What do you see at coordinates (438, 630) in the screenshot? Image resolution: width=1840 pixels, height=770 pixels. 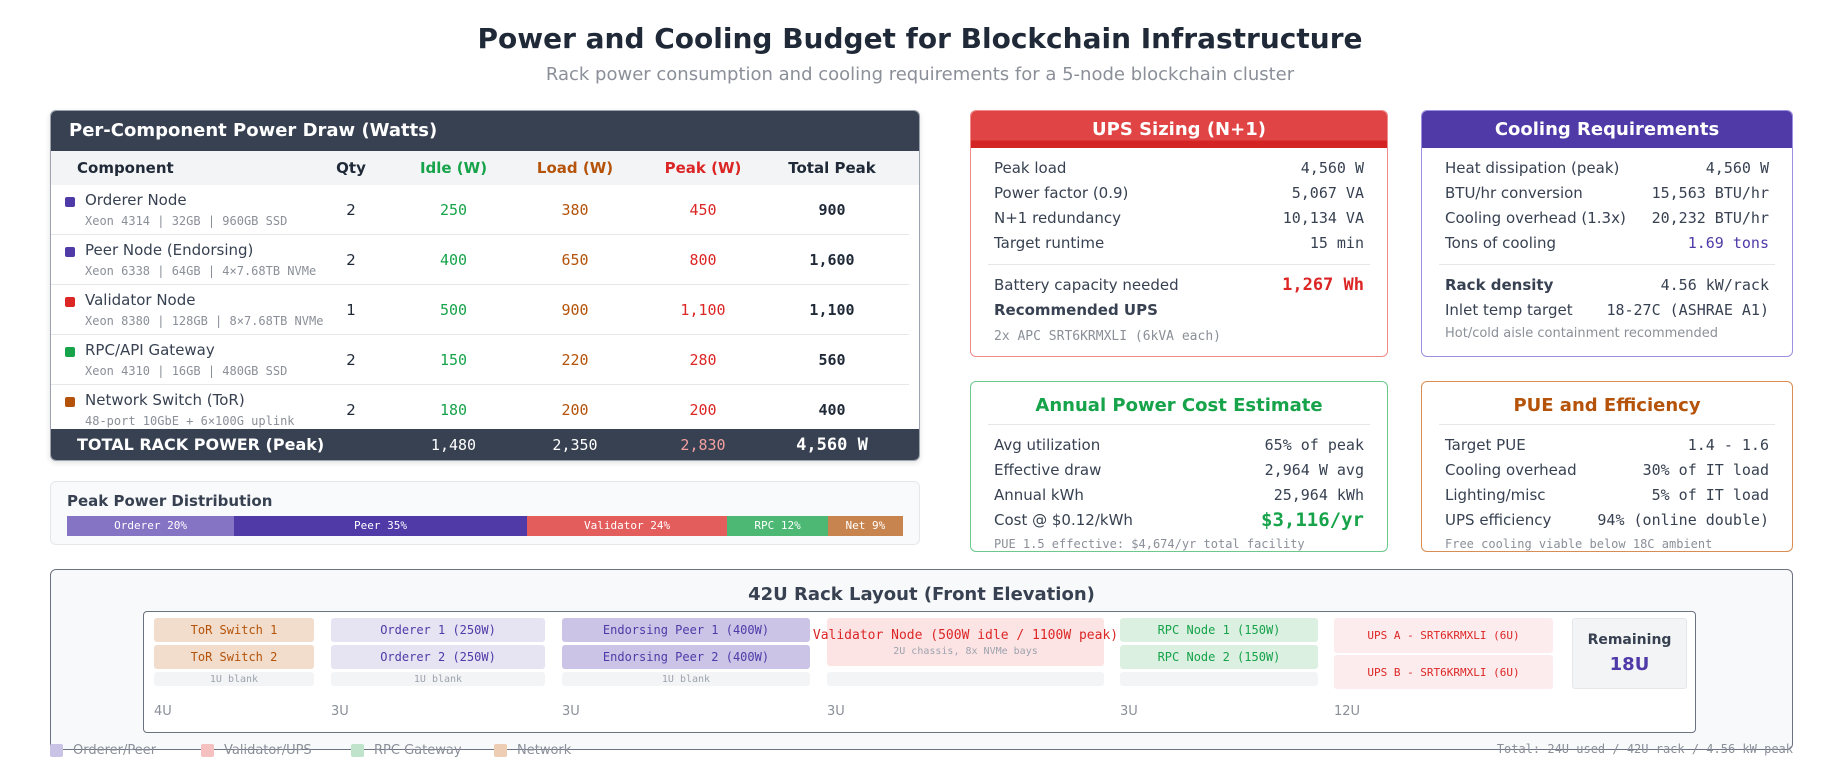 I see `rack-orderer-1: Orderer 1 (250W)` at bounding box center [438, 630].